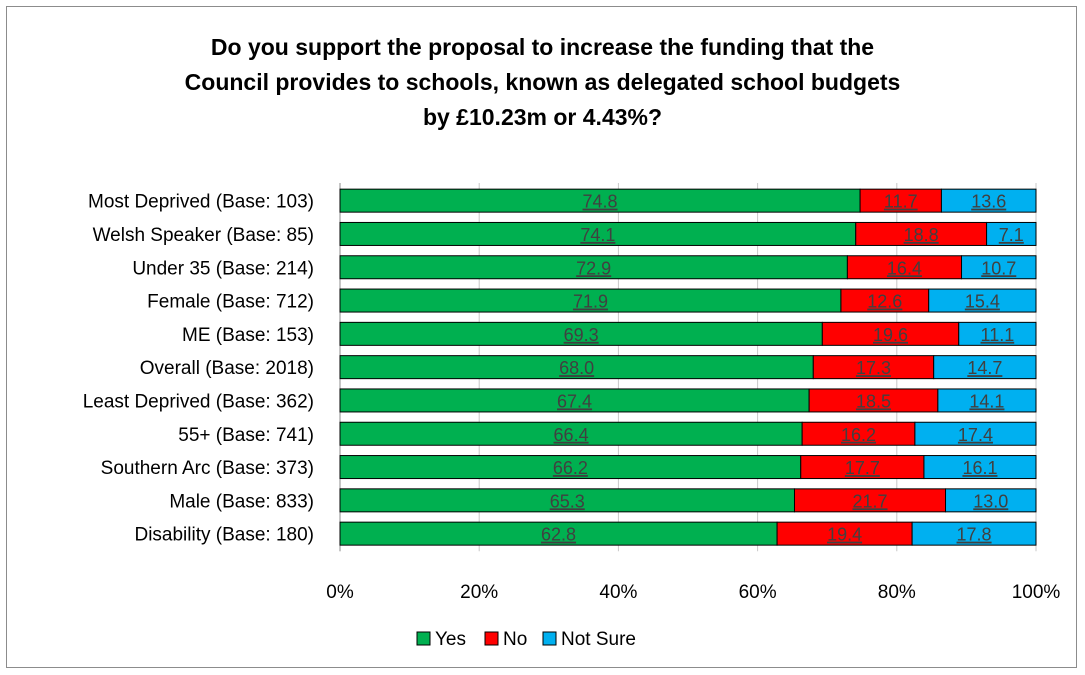 Image resolution: width=1085 pixels, height=675 pixels. Describe the element at coordinates (567, 501) in the screenshot. I see `data-label: 65.3` at that location.